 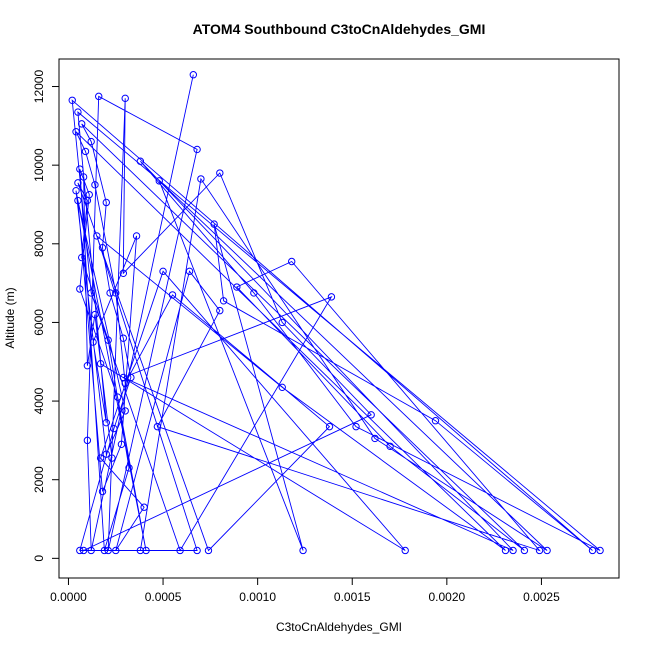 What do you see at coordinates (339, 627) in the screenshot?
I see `x-axis-label: C3toCnAldehydes_GMI` at bounding box center [339, 627].